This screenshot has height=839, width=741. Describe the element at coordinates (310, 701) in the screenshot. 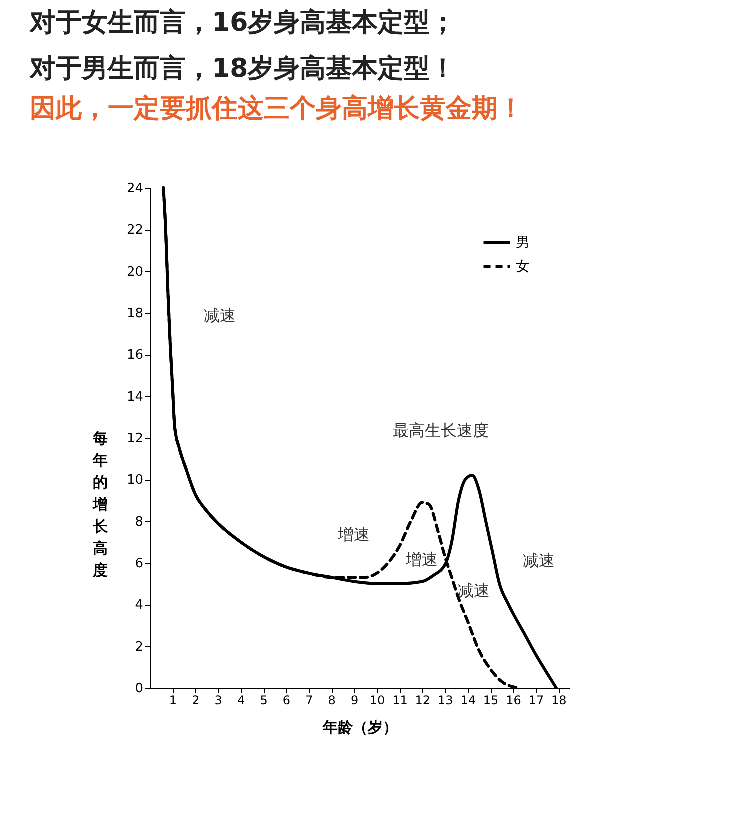

I see `x-tick-label: 7` at that location.